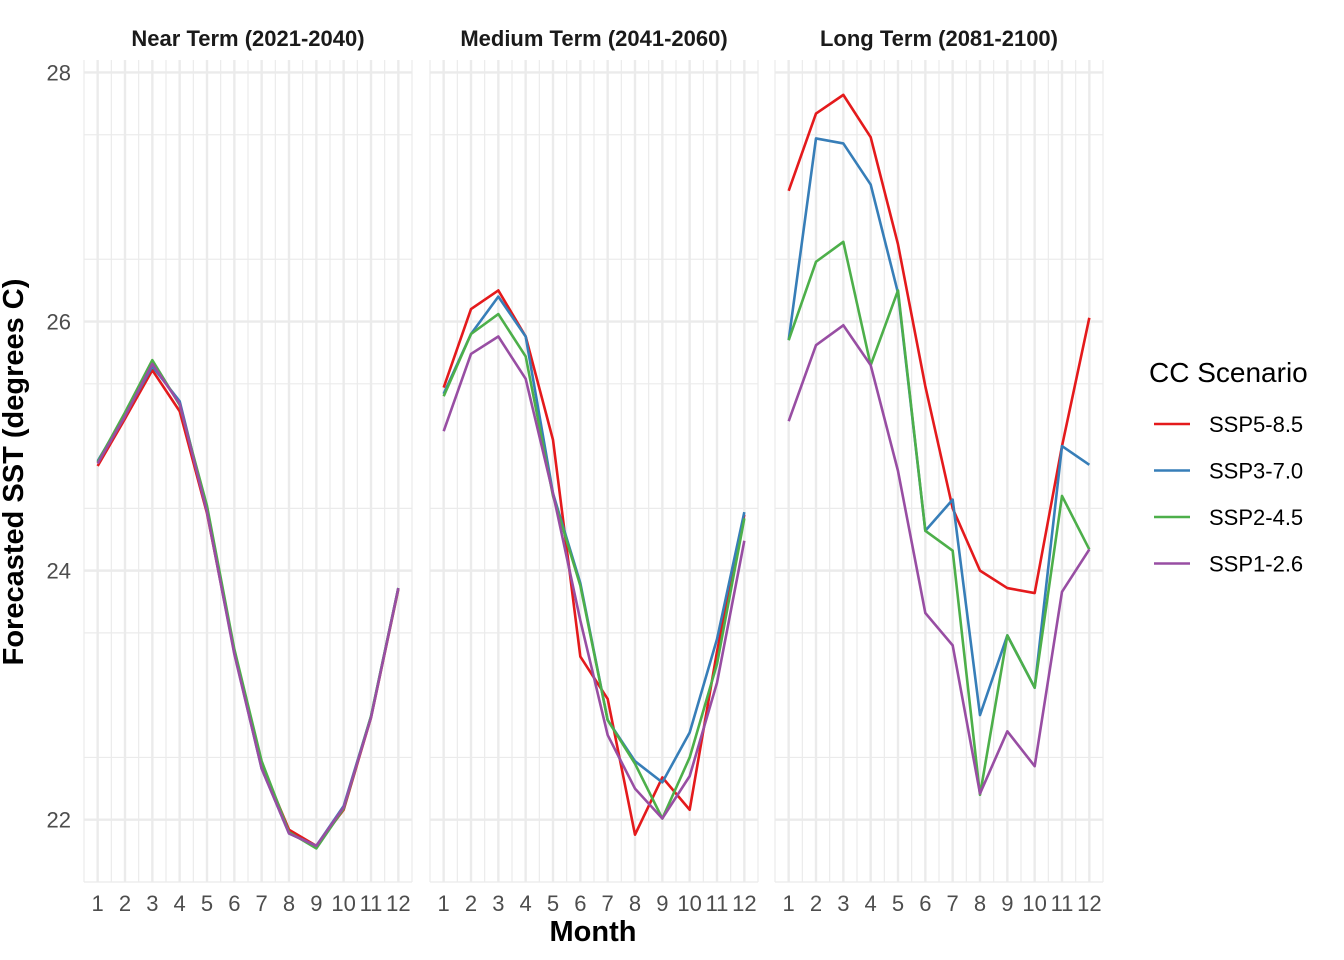 The image size is (1344, 960). Describe the element at coordinates (1228, 372) in the screenshot. I see `legend-title: CC Scenario` at that location.